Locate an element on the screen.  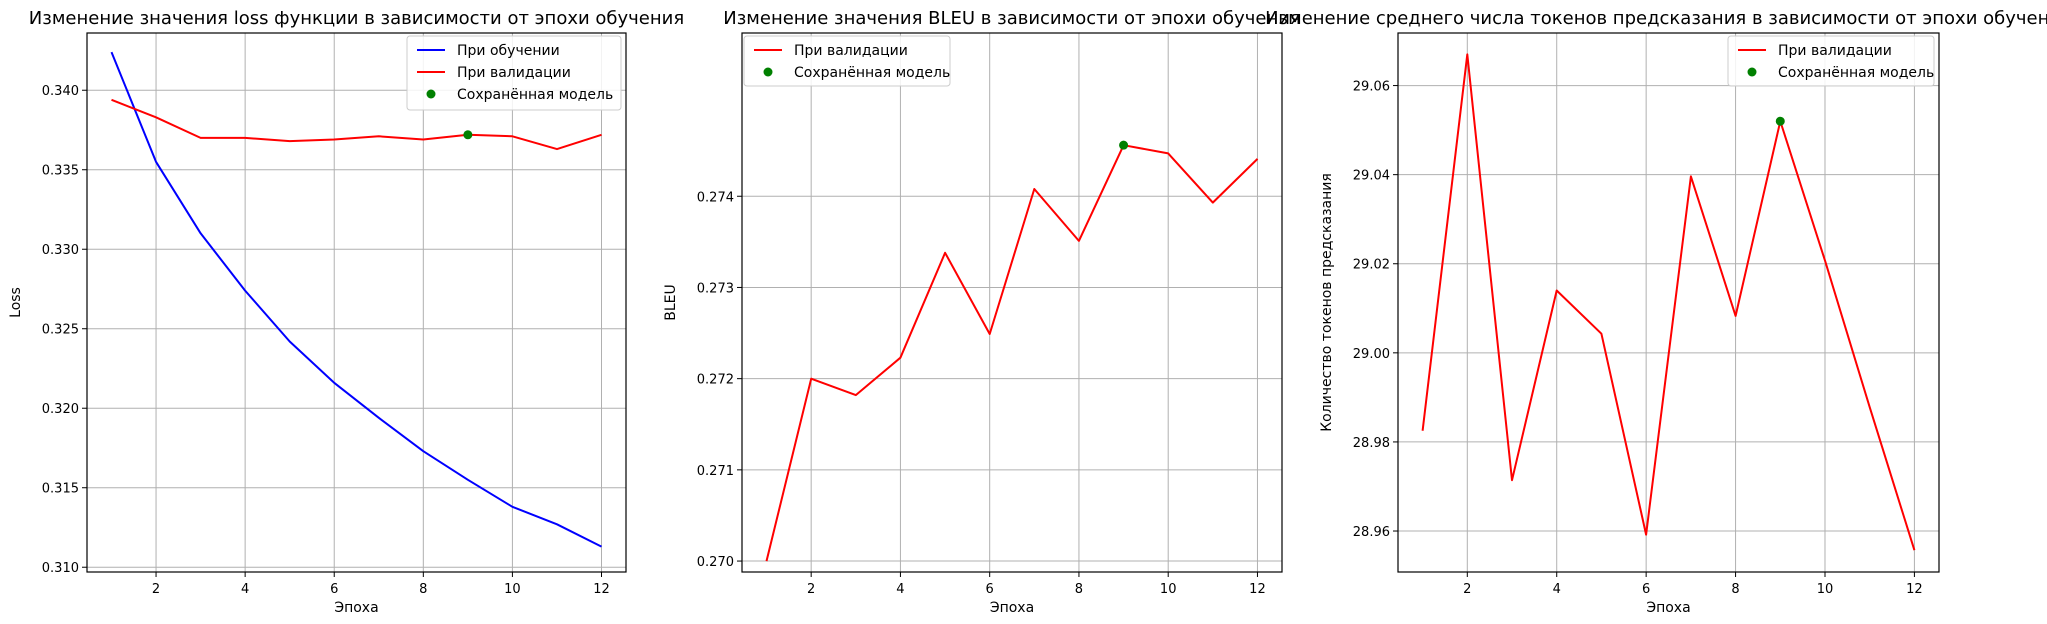
y-tick-label: 0.271 is located at coordinates (715, 471).